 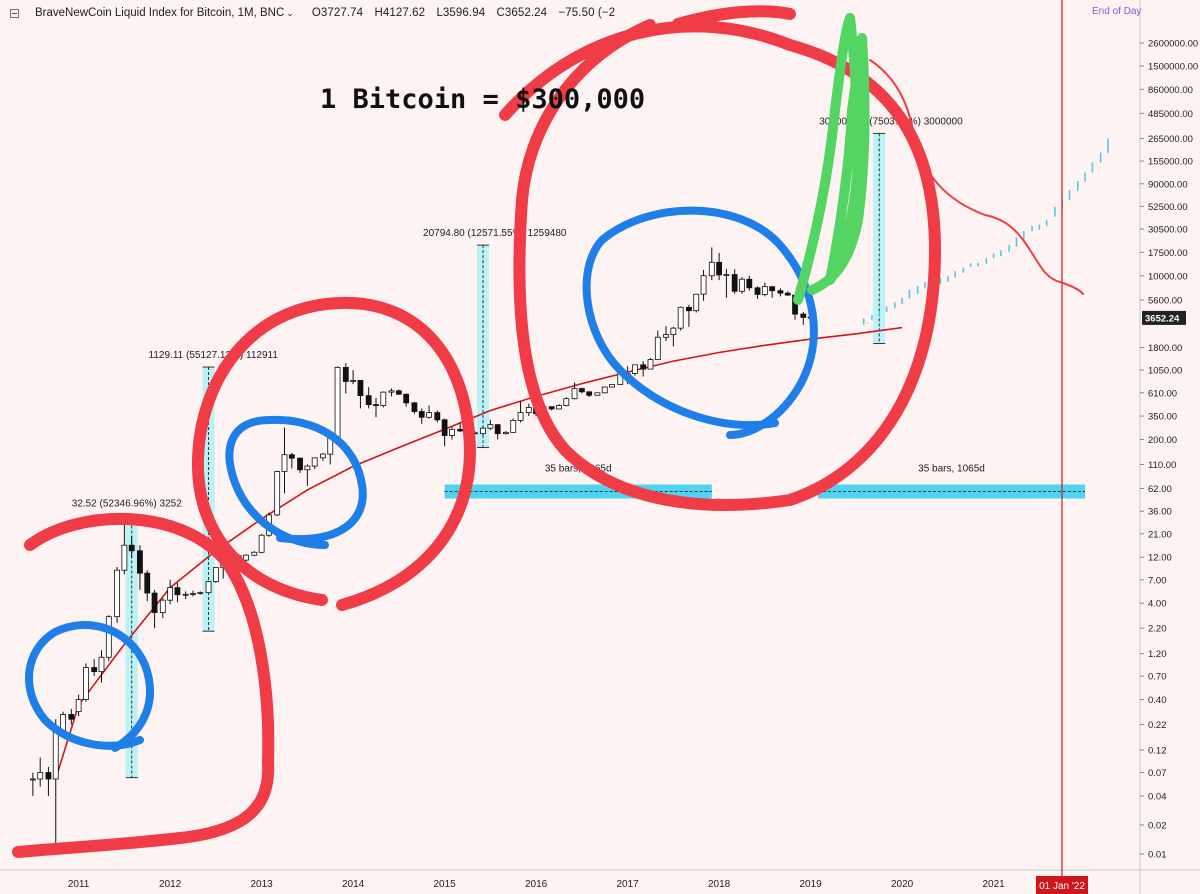 I want to click on x-tick-label: 2014, so click(x=353, y=884).